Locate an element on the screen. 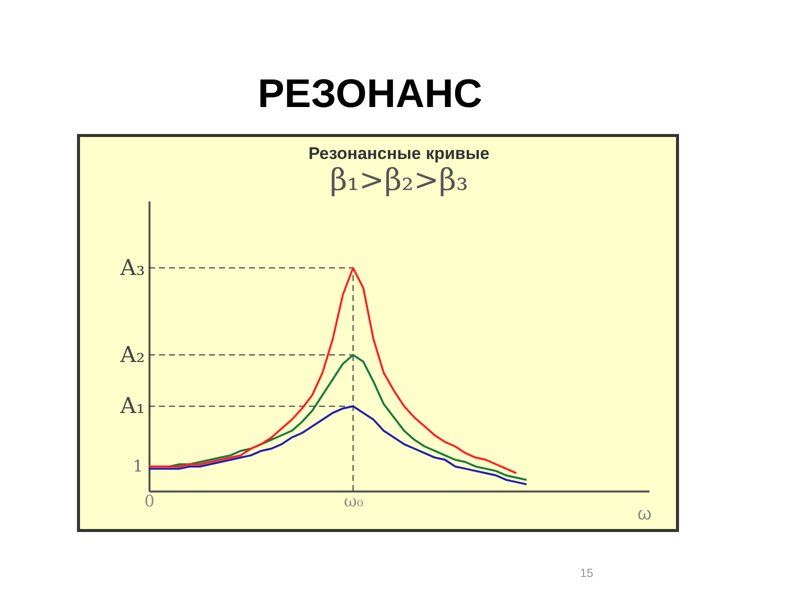  text: β₁>β₂>β₃ is located at coordinates (399, 180).